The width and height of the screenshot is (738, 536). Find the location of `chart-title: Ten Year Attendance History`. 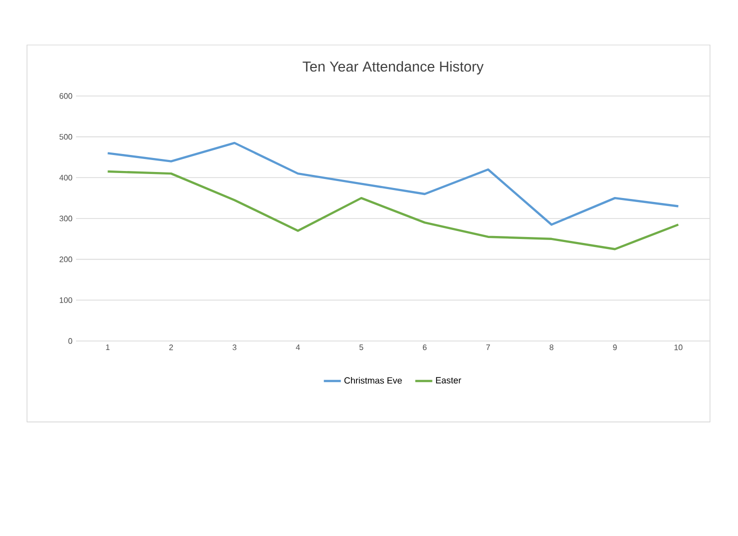

chart-title: Ten Year Attendance History is located at coordinates (393, 67).